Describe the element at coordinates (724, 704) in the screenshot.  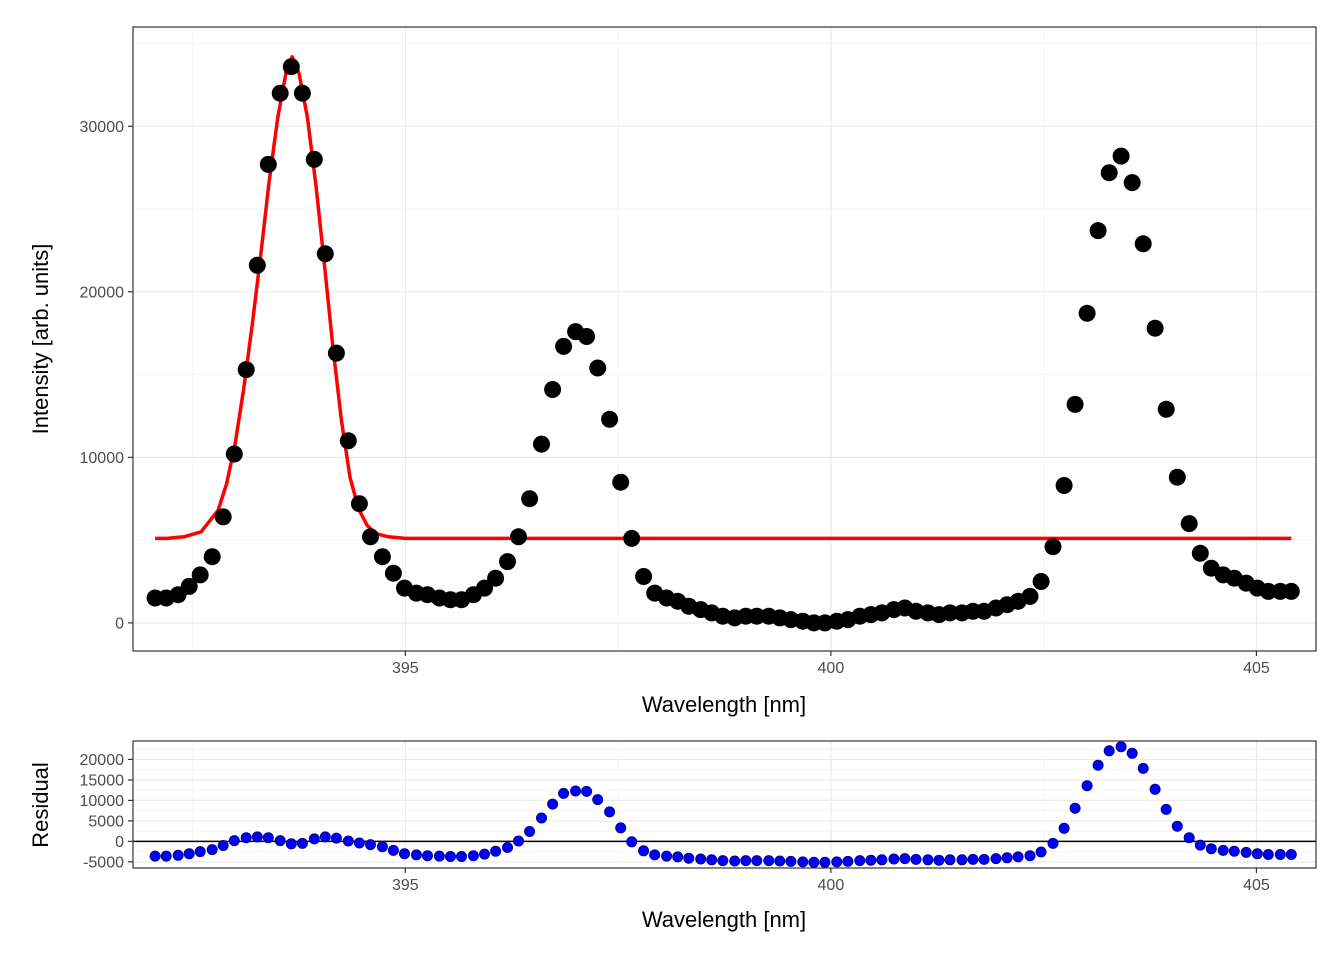
I see `main-x-axis-title: Wavelength [nm]` at that location.